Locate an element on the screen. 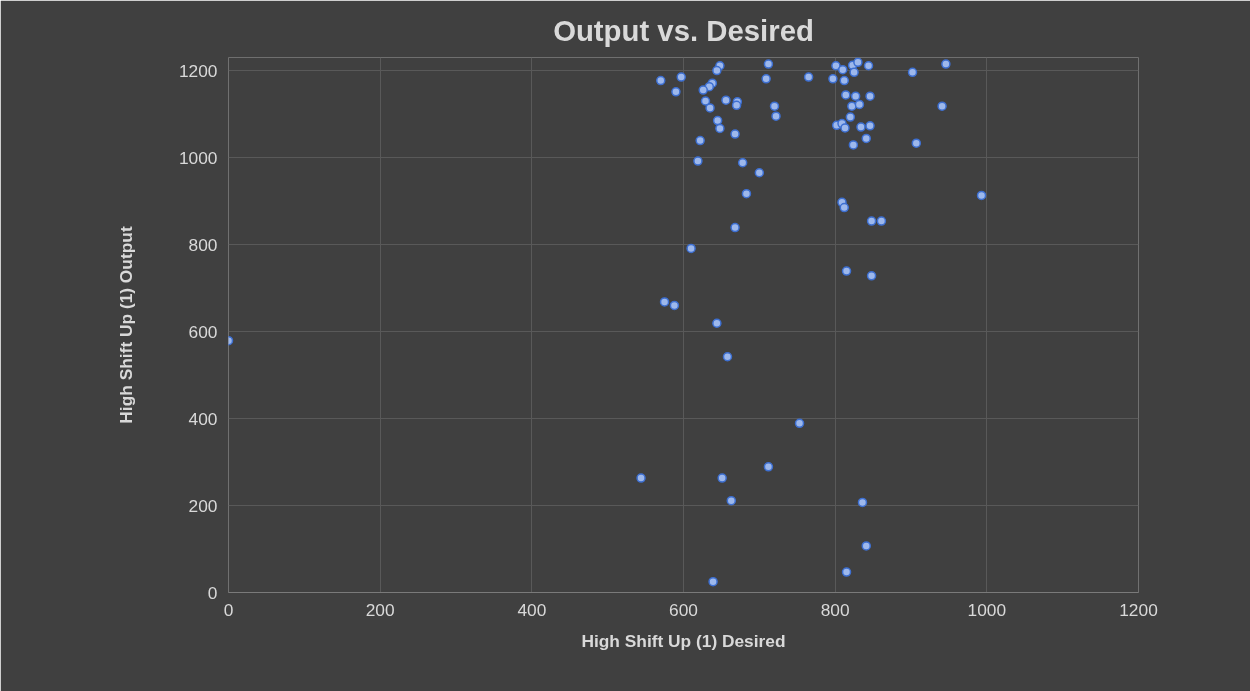 This screenshot has height=691, width=1250. y-tick-label: 600 is located at coordinates (203, 331).